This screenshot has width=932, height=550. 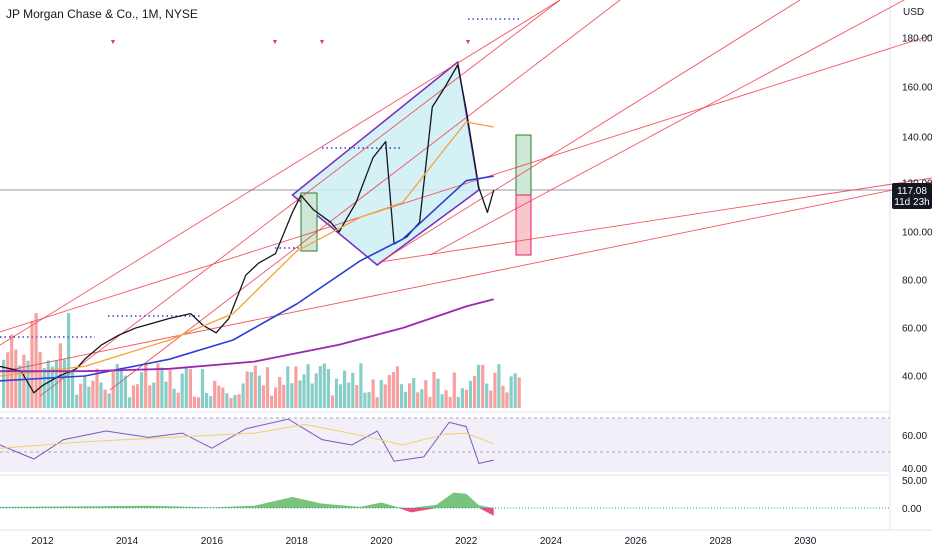 I want to click on markers-layer: ▼ ▼ ▼ ▼, so click(x=291, y=42).